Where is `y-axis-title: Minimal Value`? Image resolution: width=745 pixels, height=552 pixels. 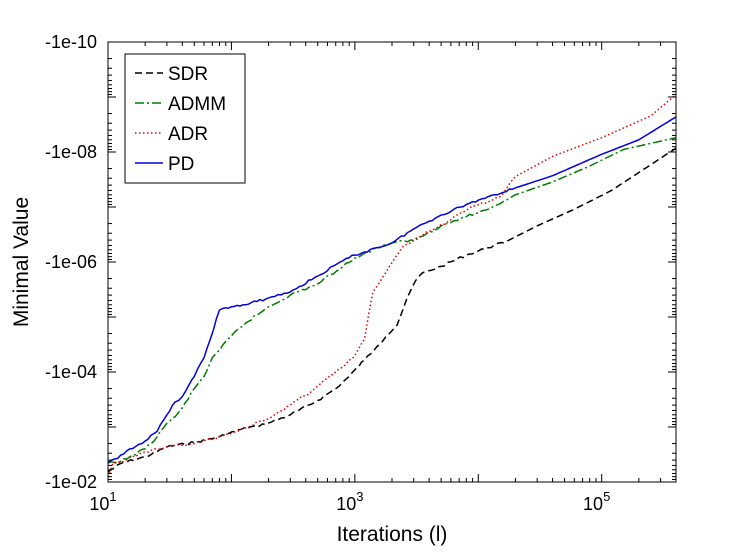 y-axis-title: Minimal Value is located at coordinates (21, 262).